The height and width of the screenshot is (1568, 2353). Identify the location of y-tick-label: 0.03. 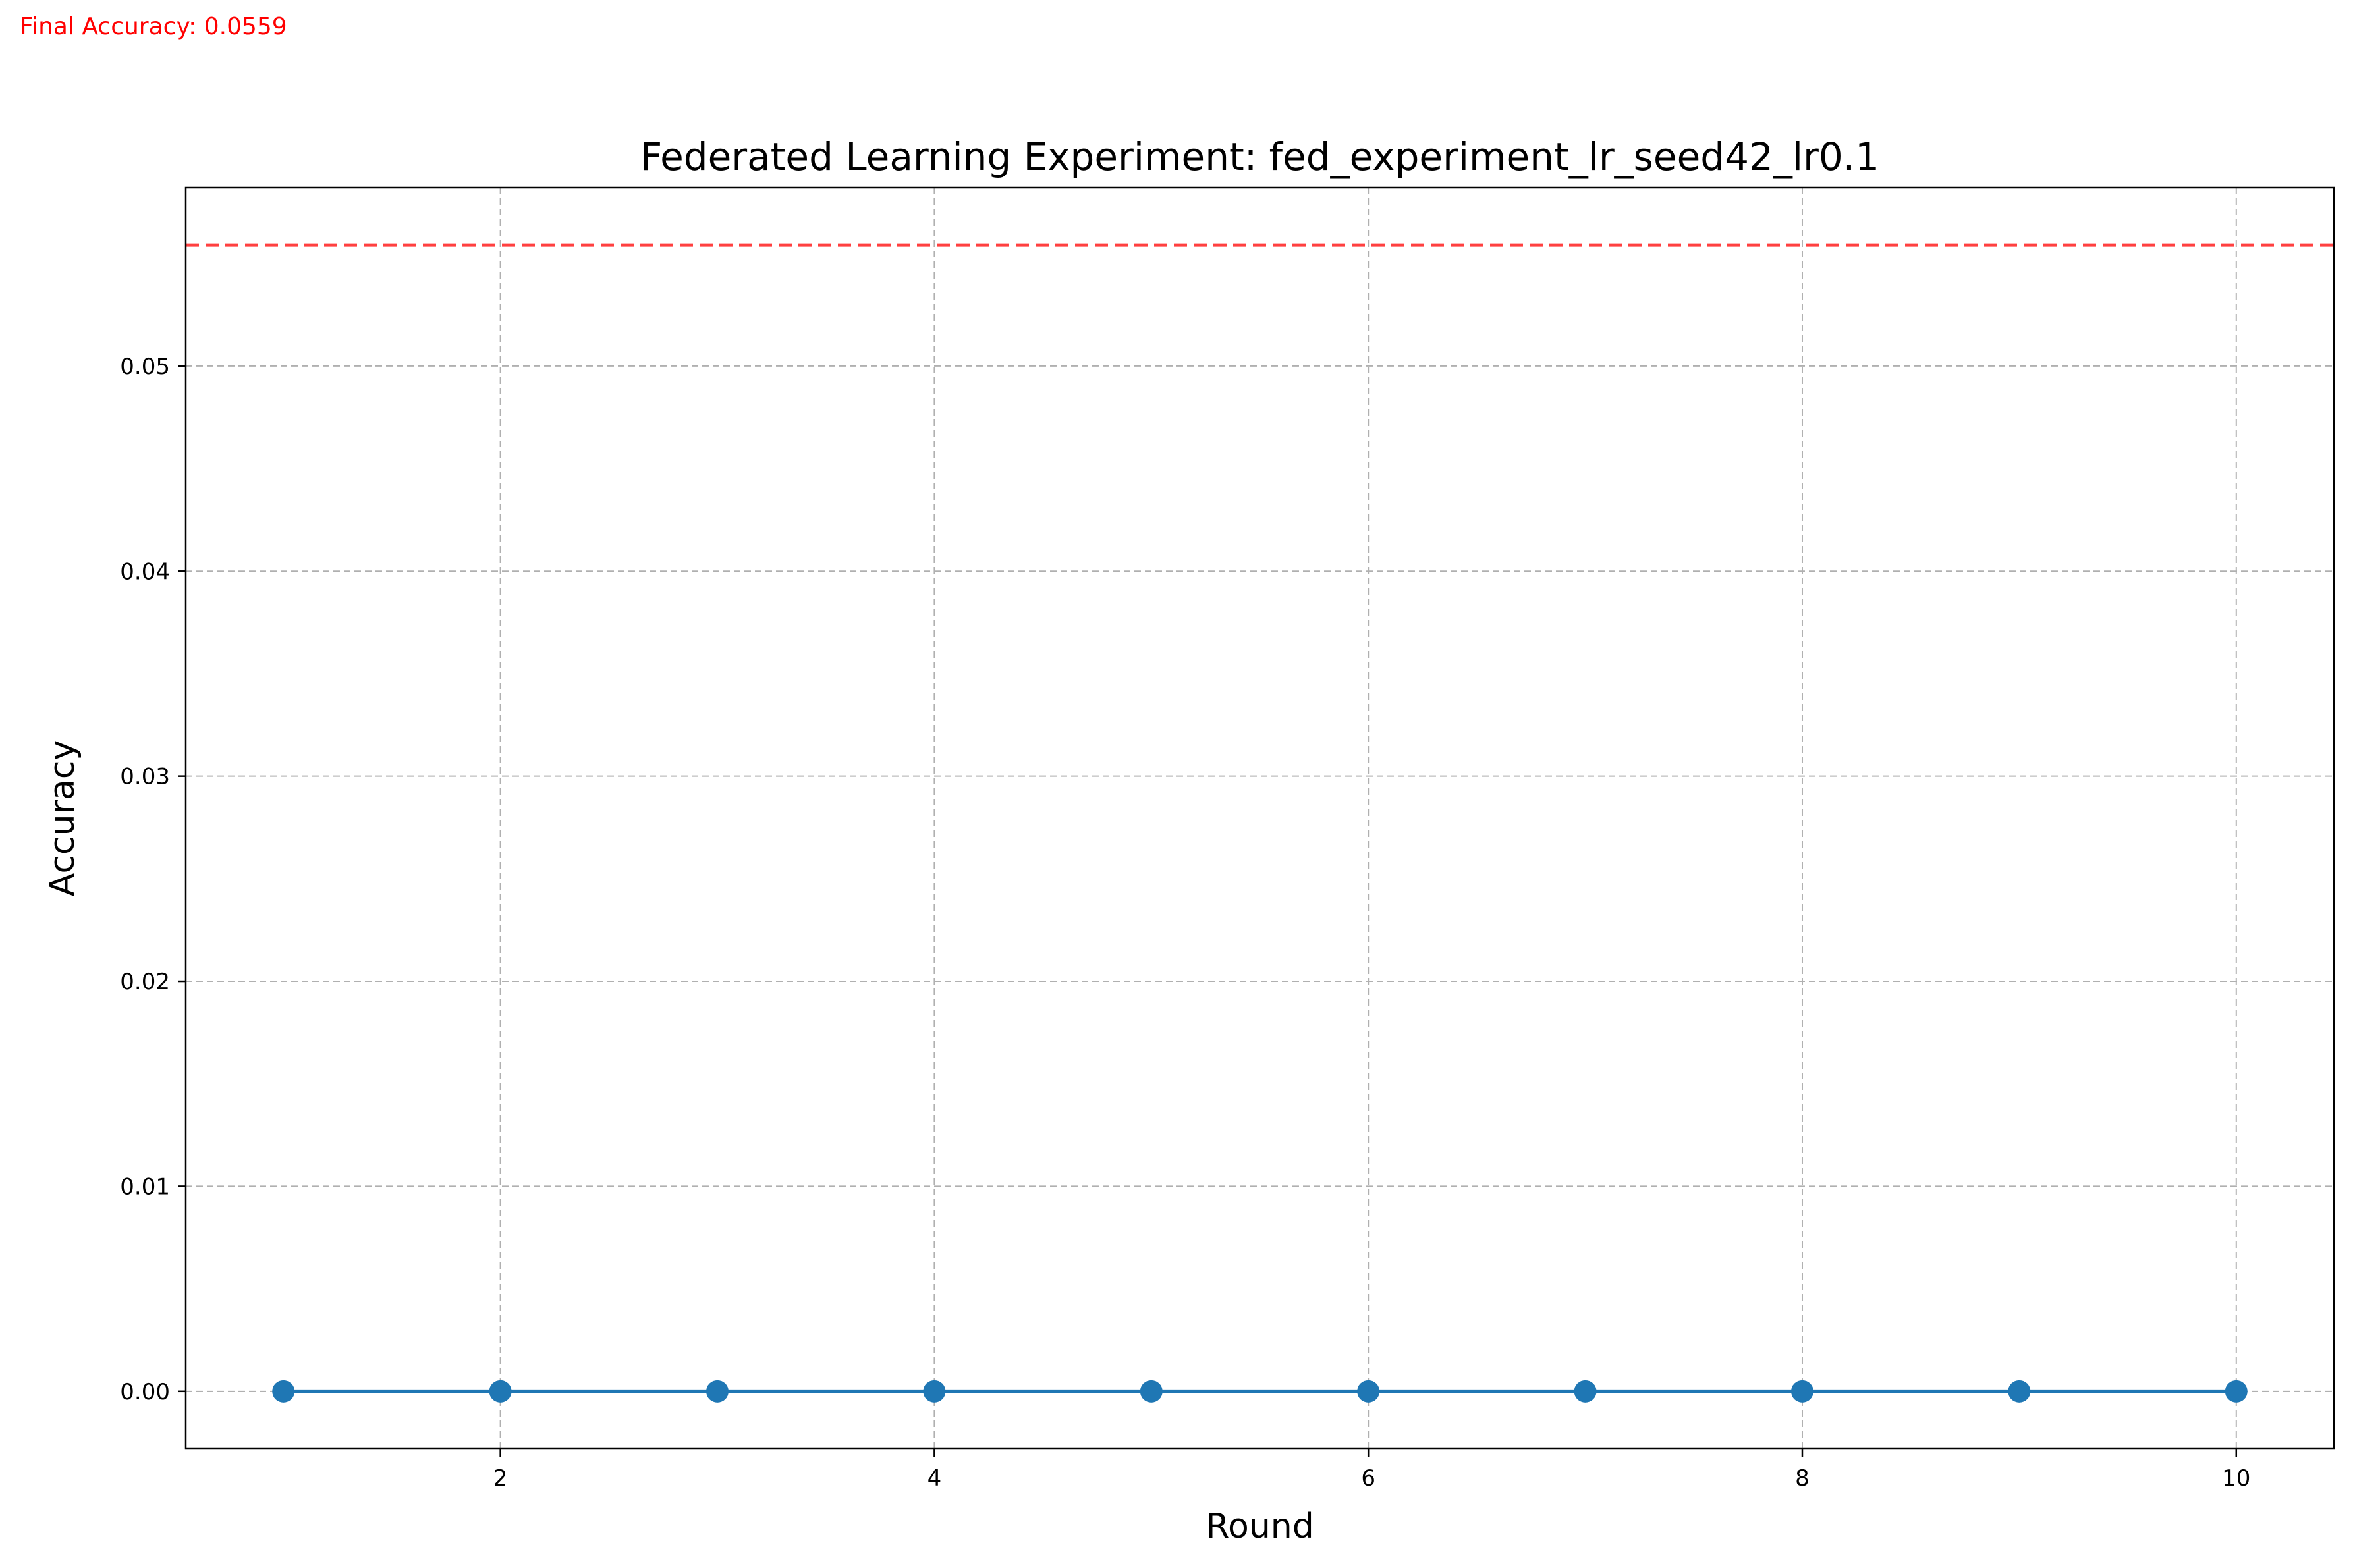
(145, 777).